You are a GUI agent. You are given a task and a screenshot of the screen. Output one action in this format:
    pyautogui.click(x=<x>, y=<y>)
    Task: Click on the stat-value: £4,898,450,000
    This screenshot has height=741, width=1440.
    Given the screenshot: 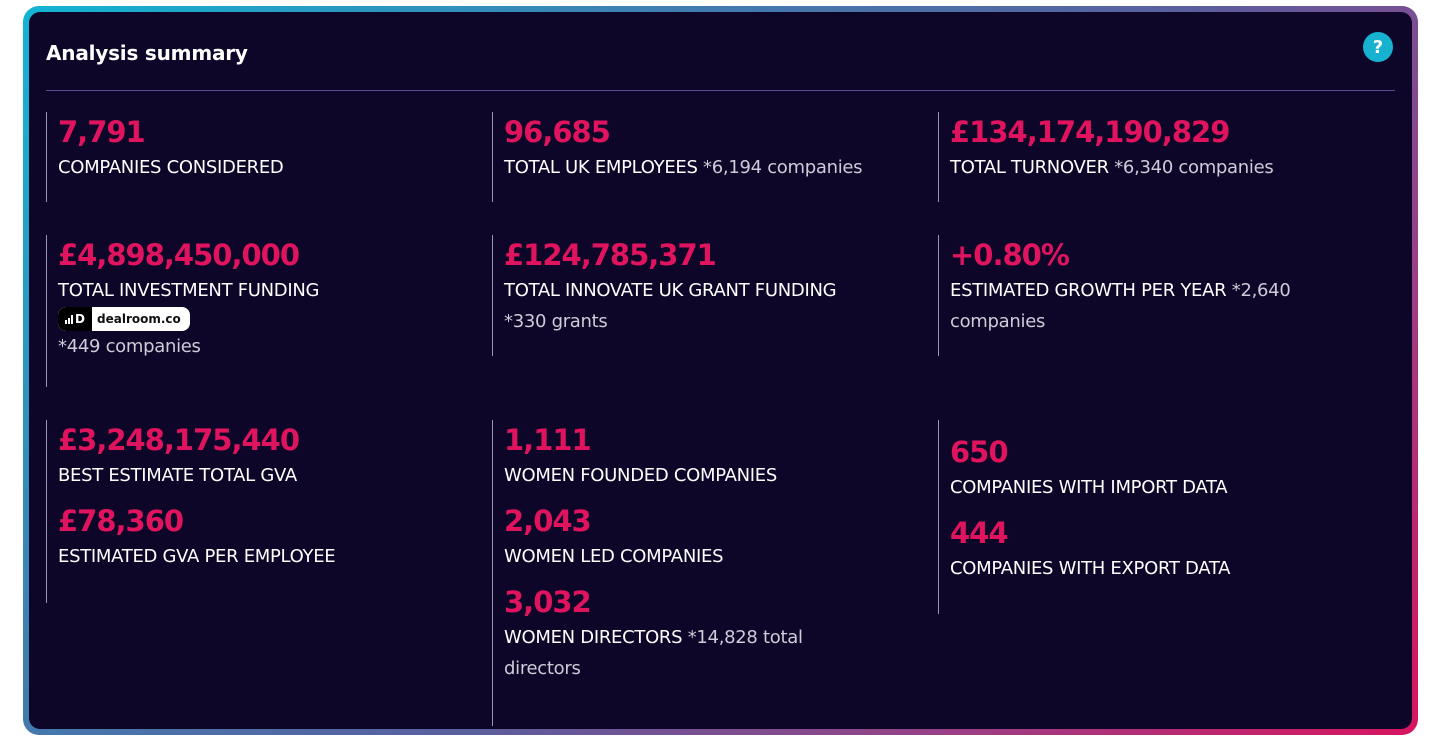 What is the action you would take?
    pyautogui.click(x=179, y=255)
    